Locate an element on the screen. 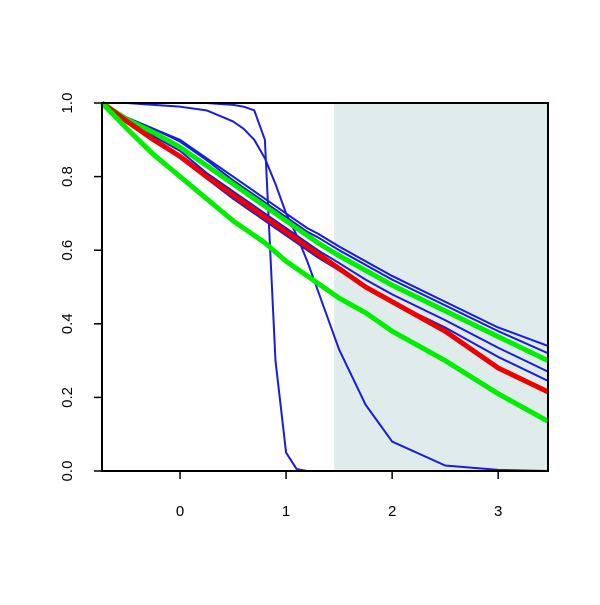  y-tick-label: 1.0 is located at coordinates (67, 103).